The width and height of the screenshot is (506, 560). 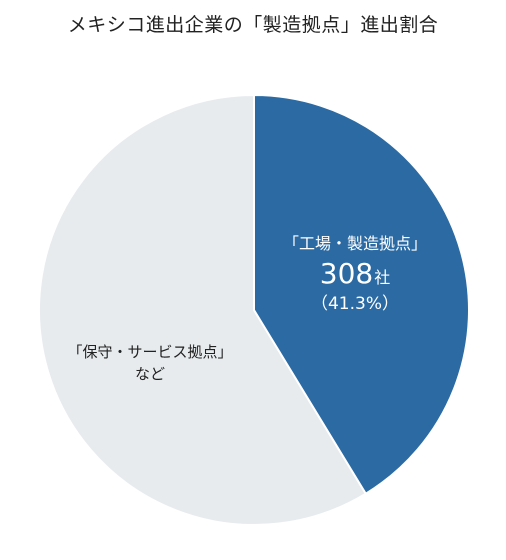 What do you see at coordinates (346, 273) in the screenshot?
I see `factory-slice-count: 308` at bounding box center [346, 273].